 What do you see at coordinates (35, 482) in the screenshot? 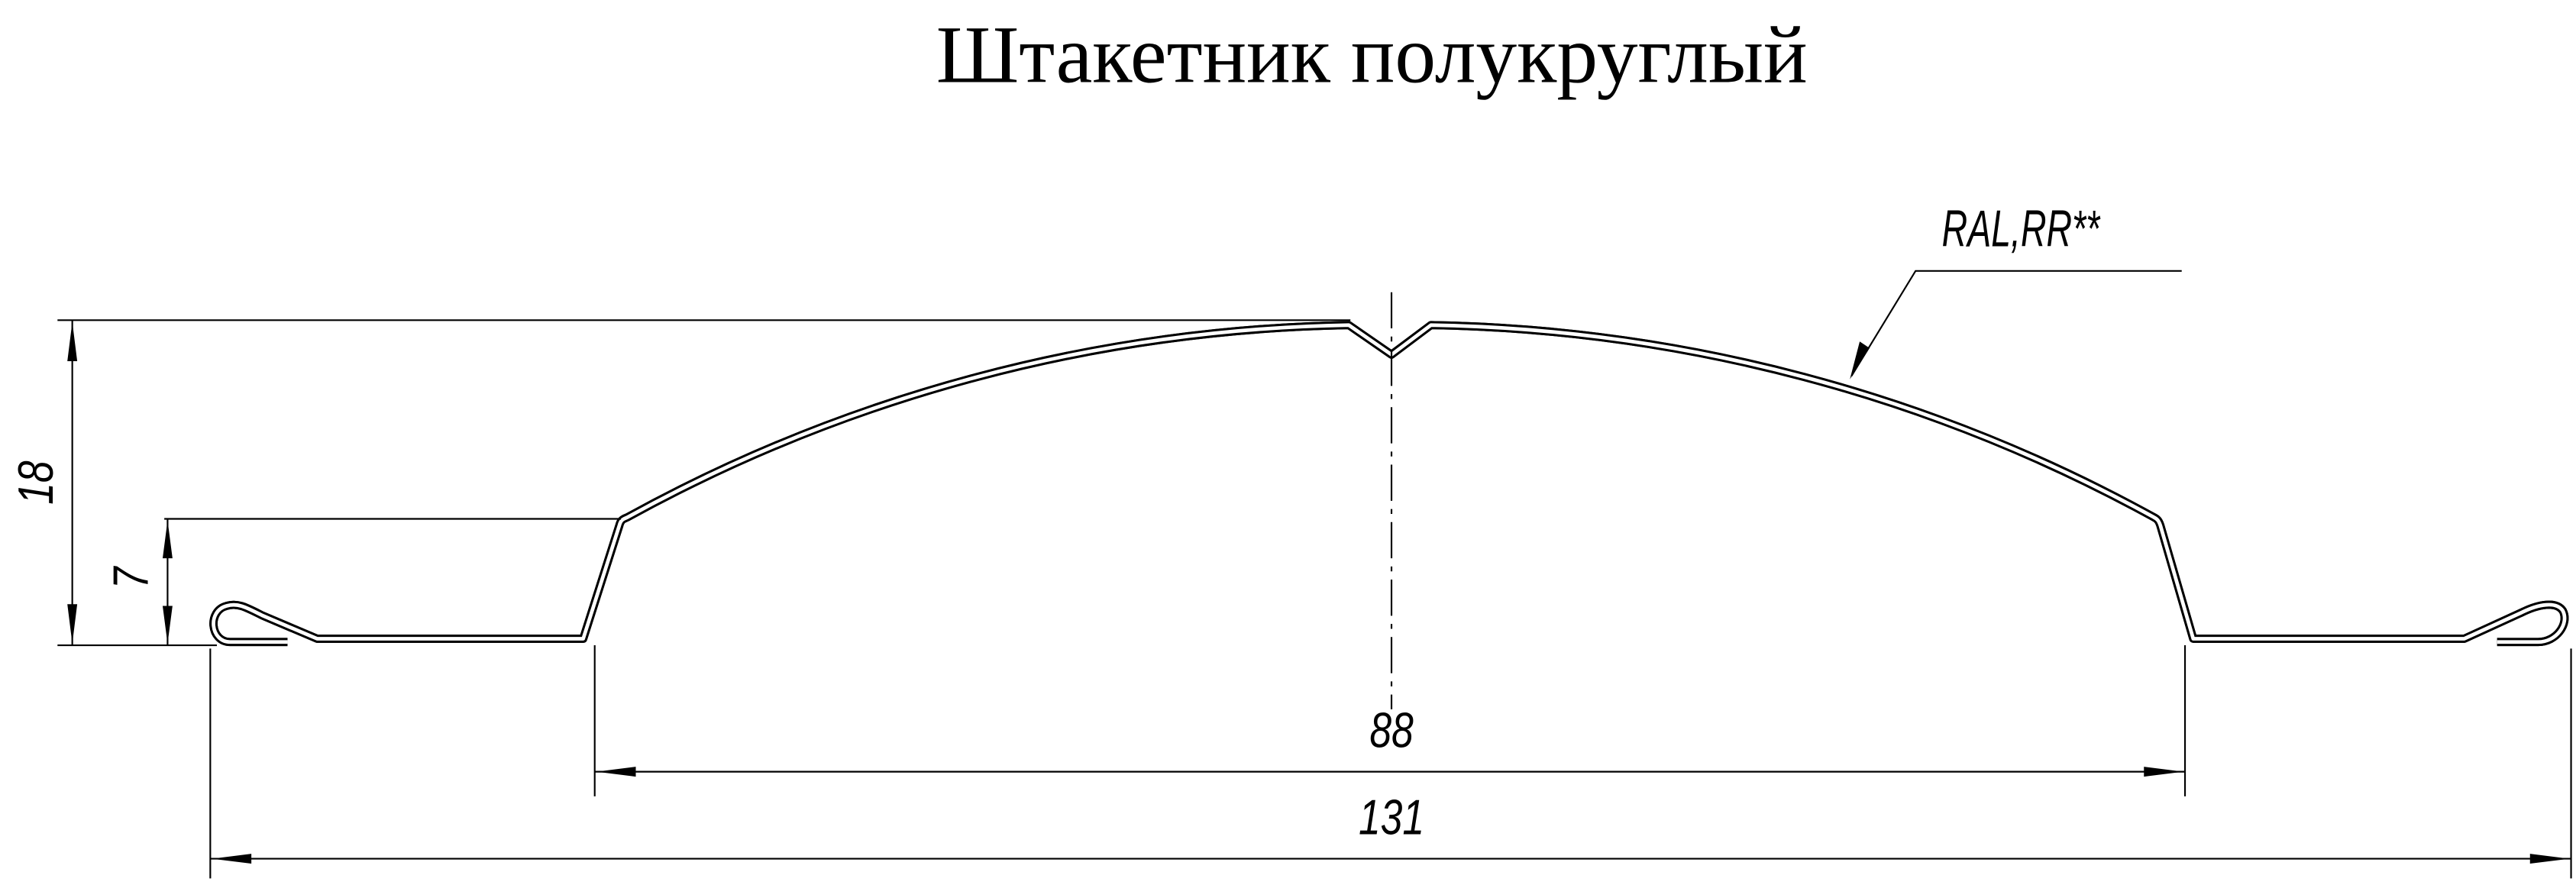
I see `dimension-18-label: 18` at bounding box center [35, 482].